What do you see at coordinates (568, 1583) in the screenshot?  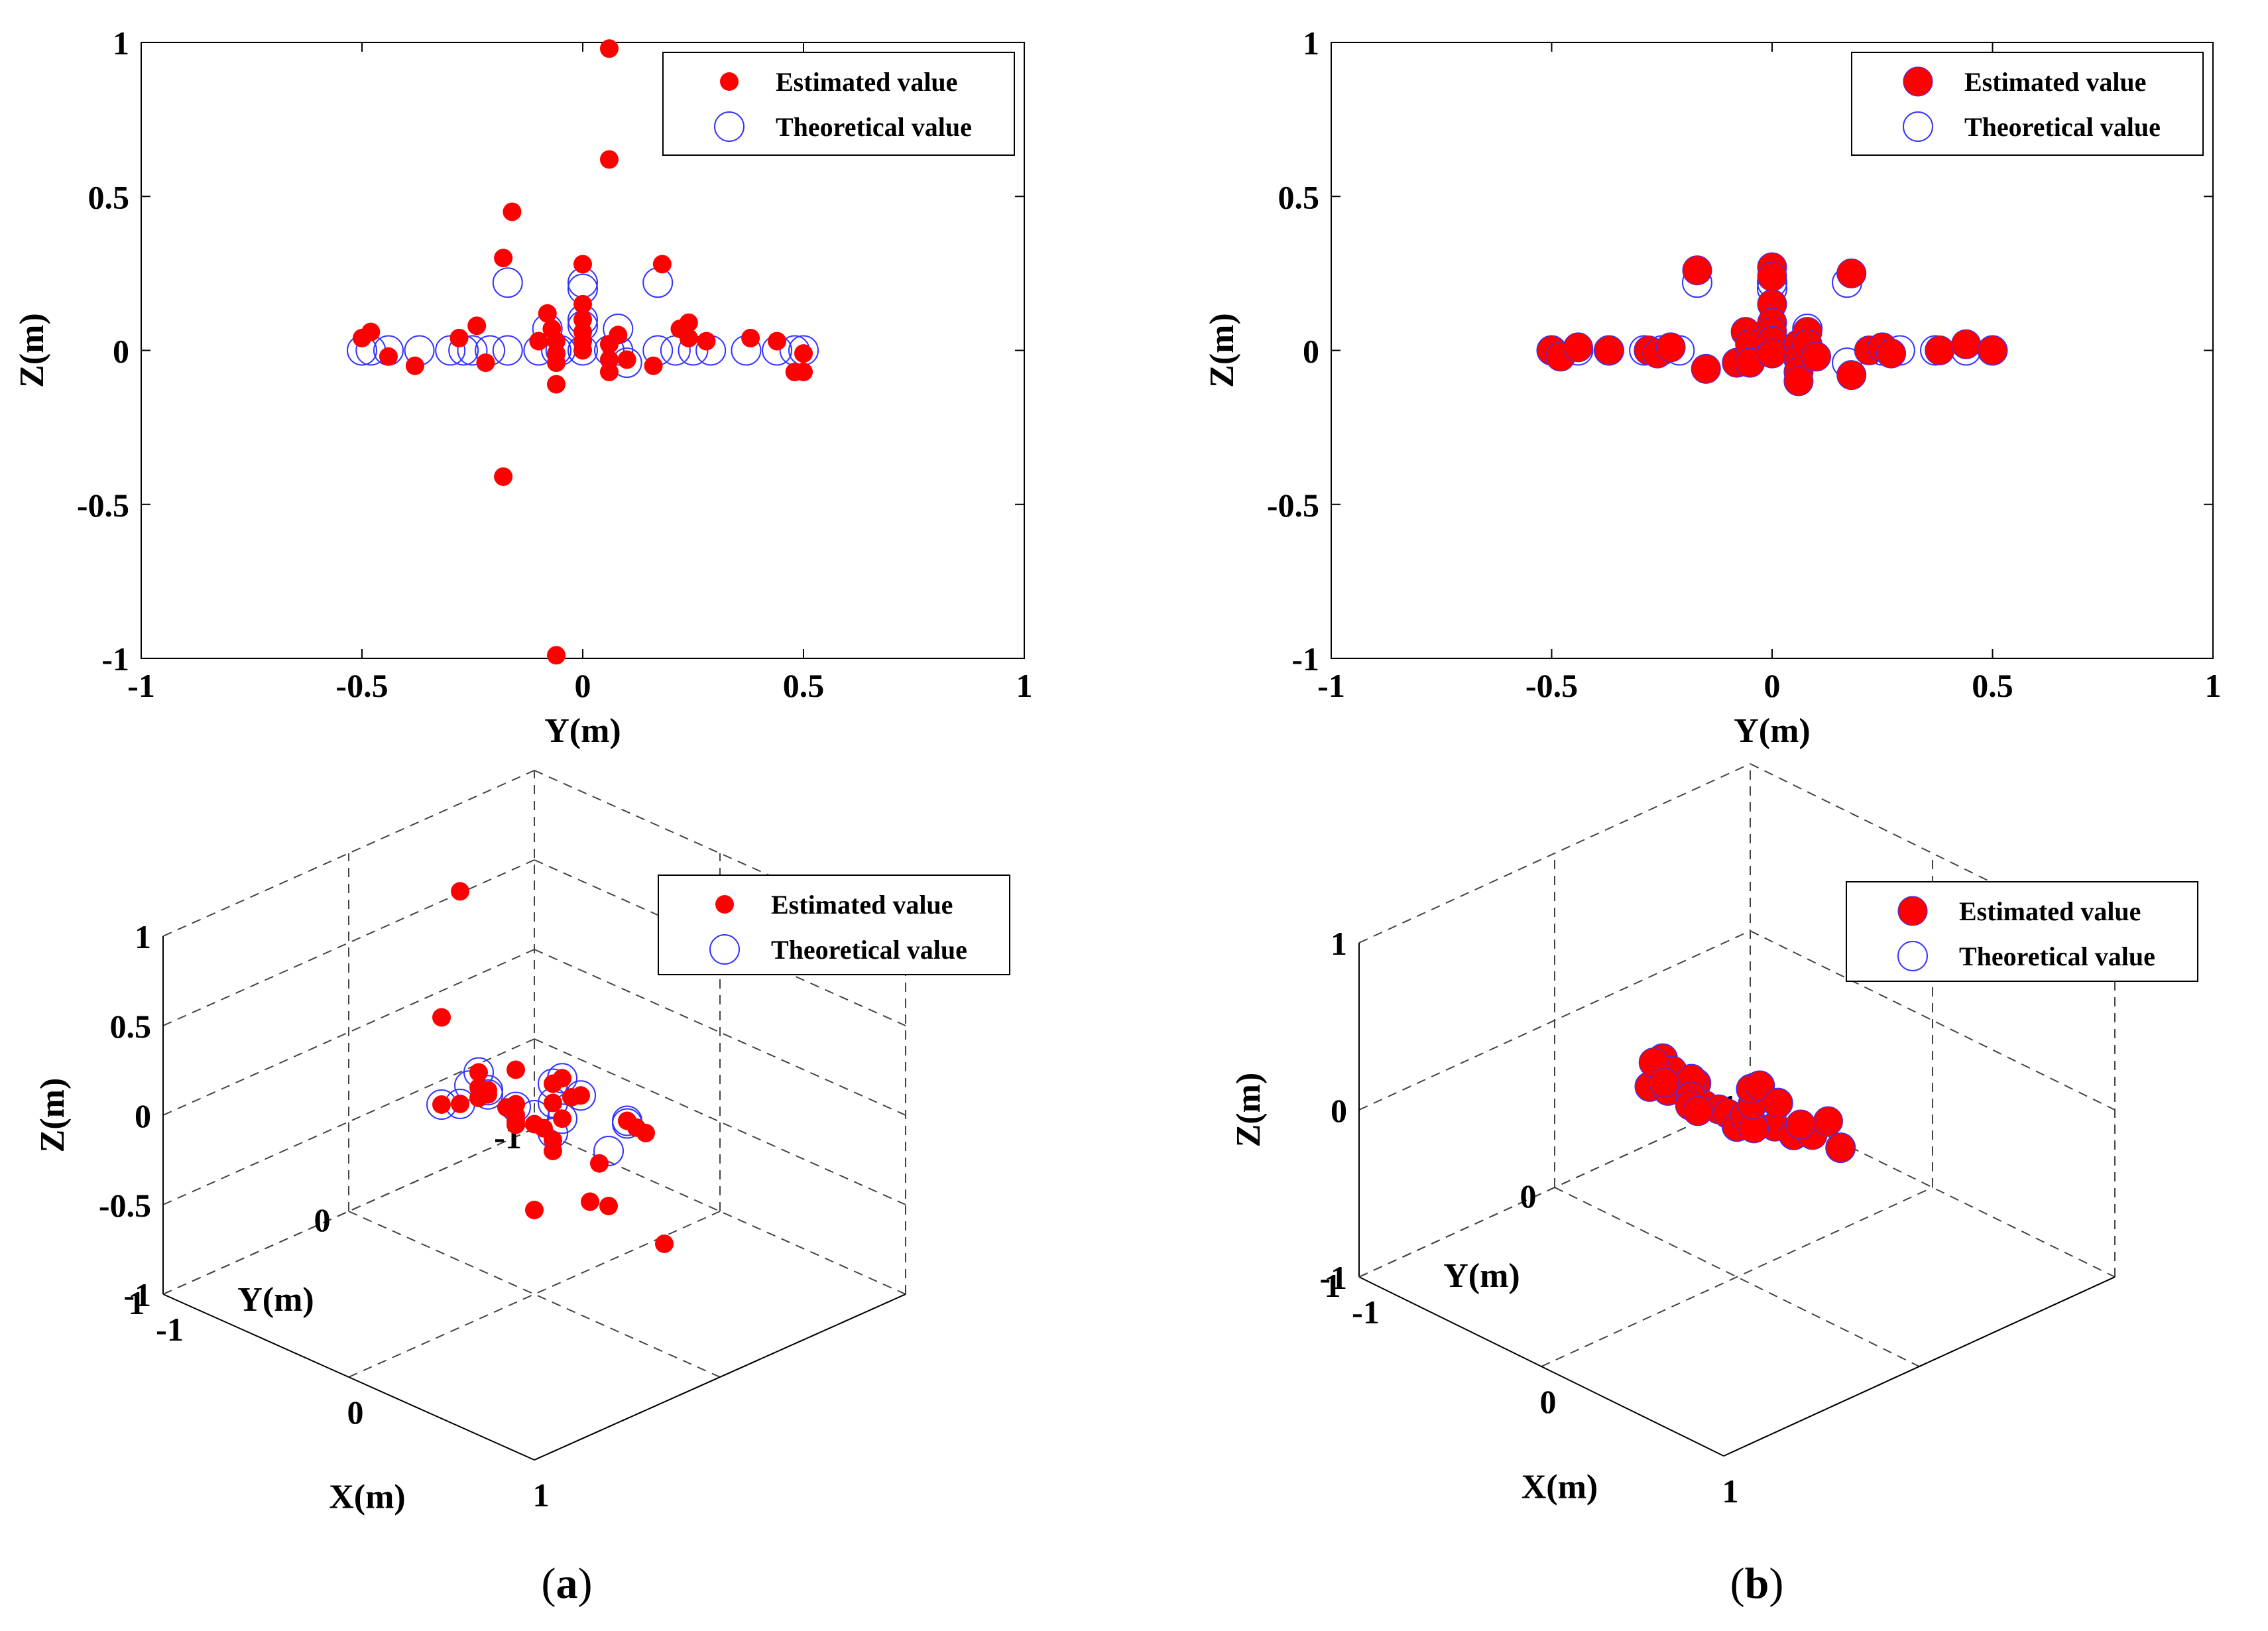 I see `caption-a: (a)` at bounding box center [568, 1583].